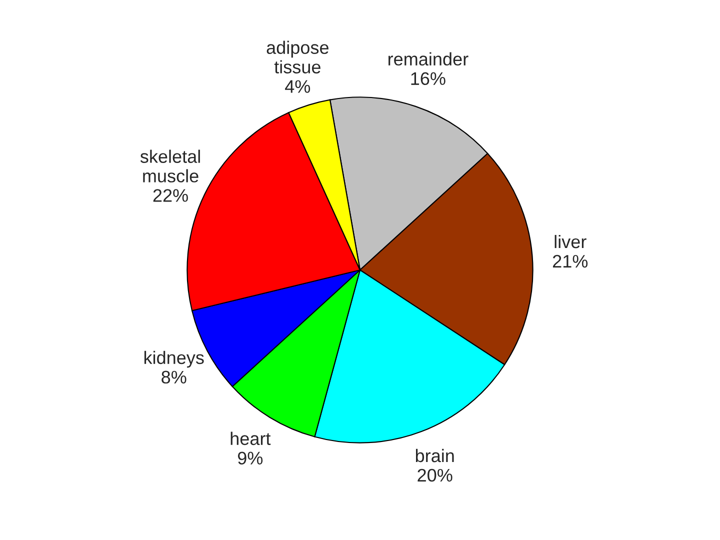 This screenshot has height=540, width=720. What do you see at coordinates (297, 57) in the screenshot?
I see `slice-label: adipose tissue` at bounding box center [297, 57].